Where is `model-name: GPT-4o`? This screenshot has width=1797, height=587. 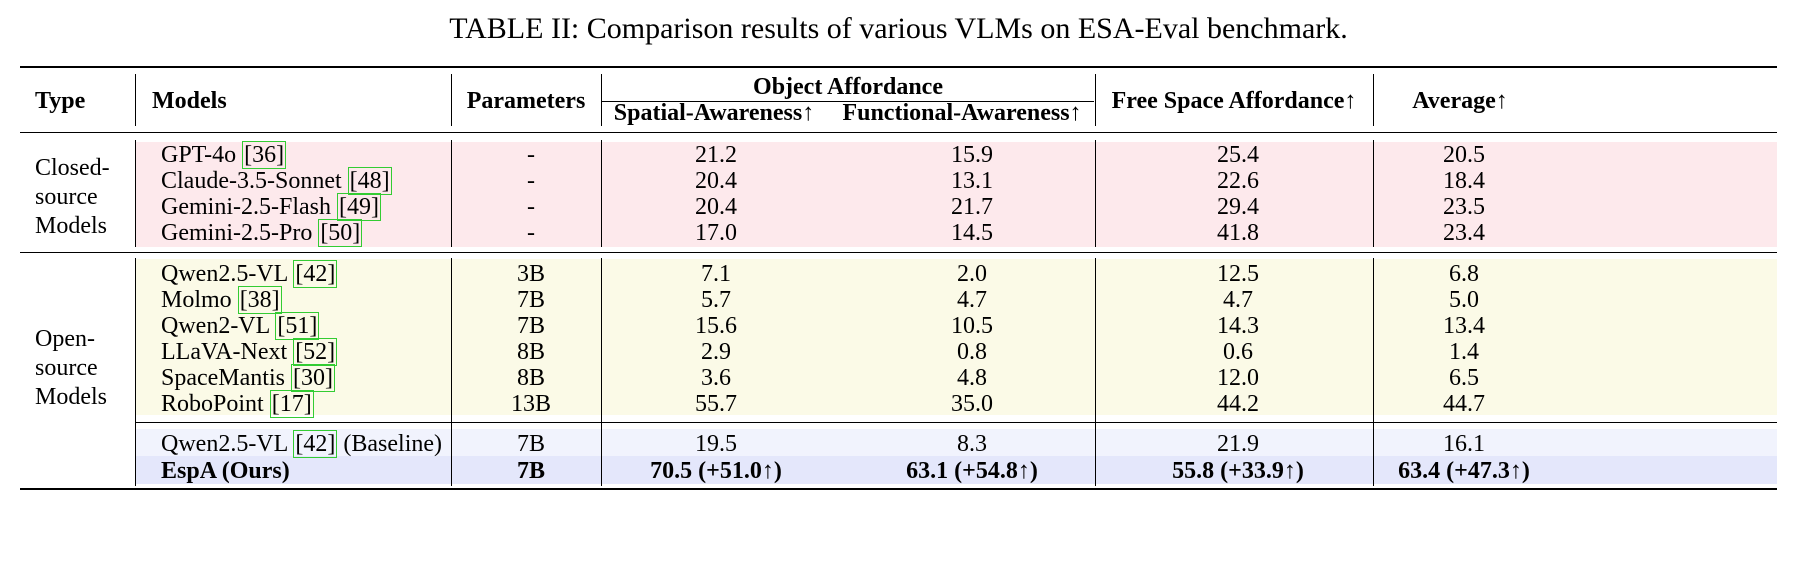 model-name: GPT-4o is located at coordinates (202, 155).